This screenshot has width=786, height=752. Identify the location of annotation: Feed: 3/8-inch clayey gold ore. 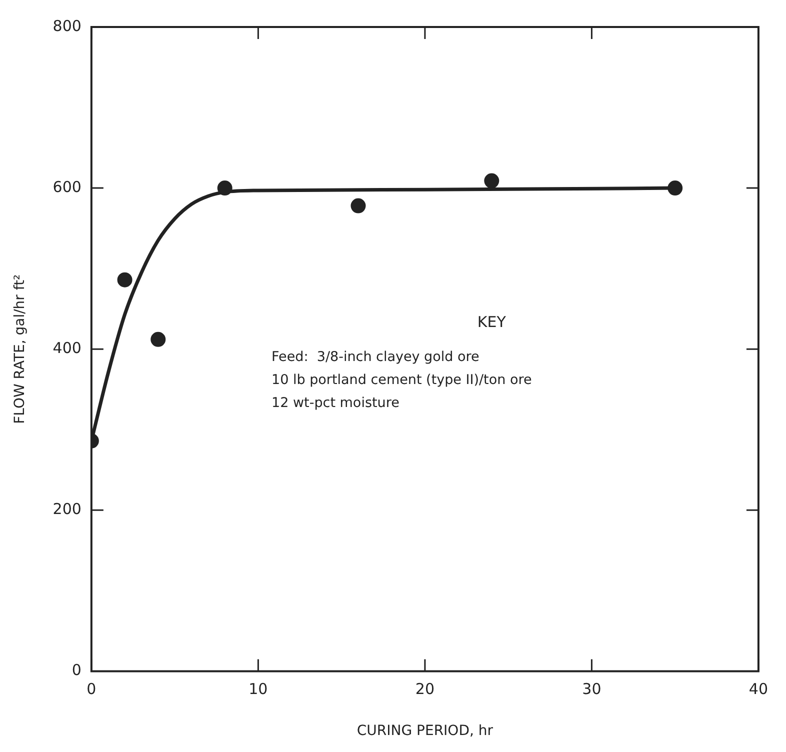
(376, 356).